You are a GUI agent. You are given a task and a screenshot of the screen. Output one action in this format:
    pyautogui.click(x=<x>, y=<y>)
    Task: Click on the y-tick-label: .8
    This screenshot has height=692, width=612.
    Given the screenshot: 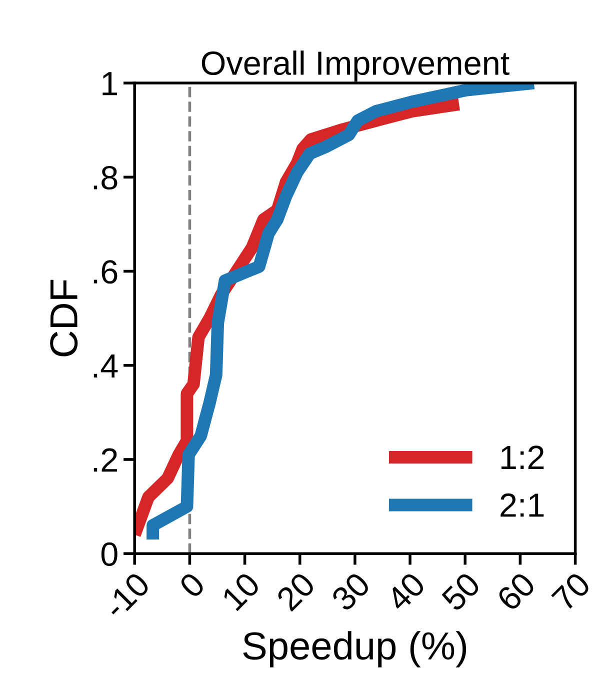 What is the action you would take?
    pyautogui.click(x=106, y=178)
    